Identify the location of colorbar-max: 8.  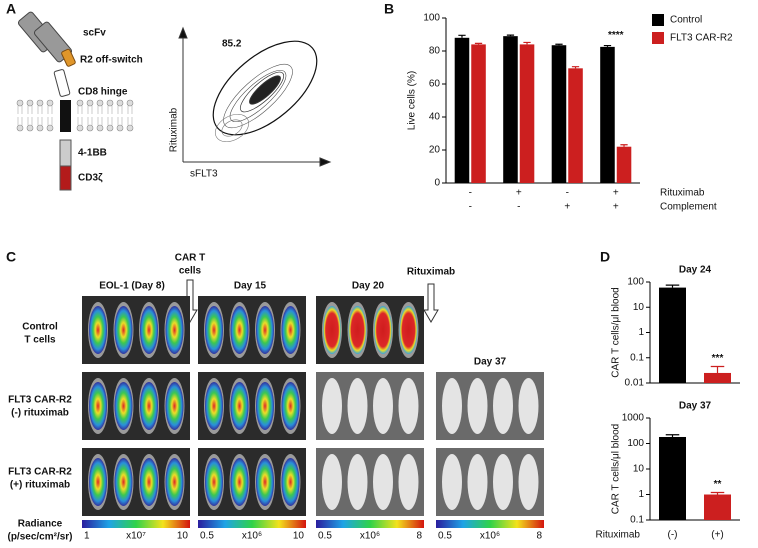
(539, 536).